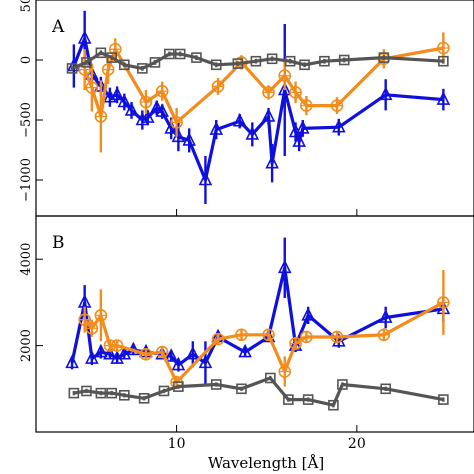 This screenshot has height=474, width=474. Describe the element at coordinates (26, 345) in the screenshot. I see `y-tick-label: 2000` at that location.